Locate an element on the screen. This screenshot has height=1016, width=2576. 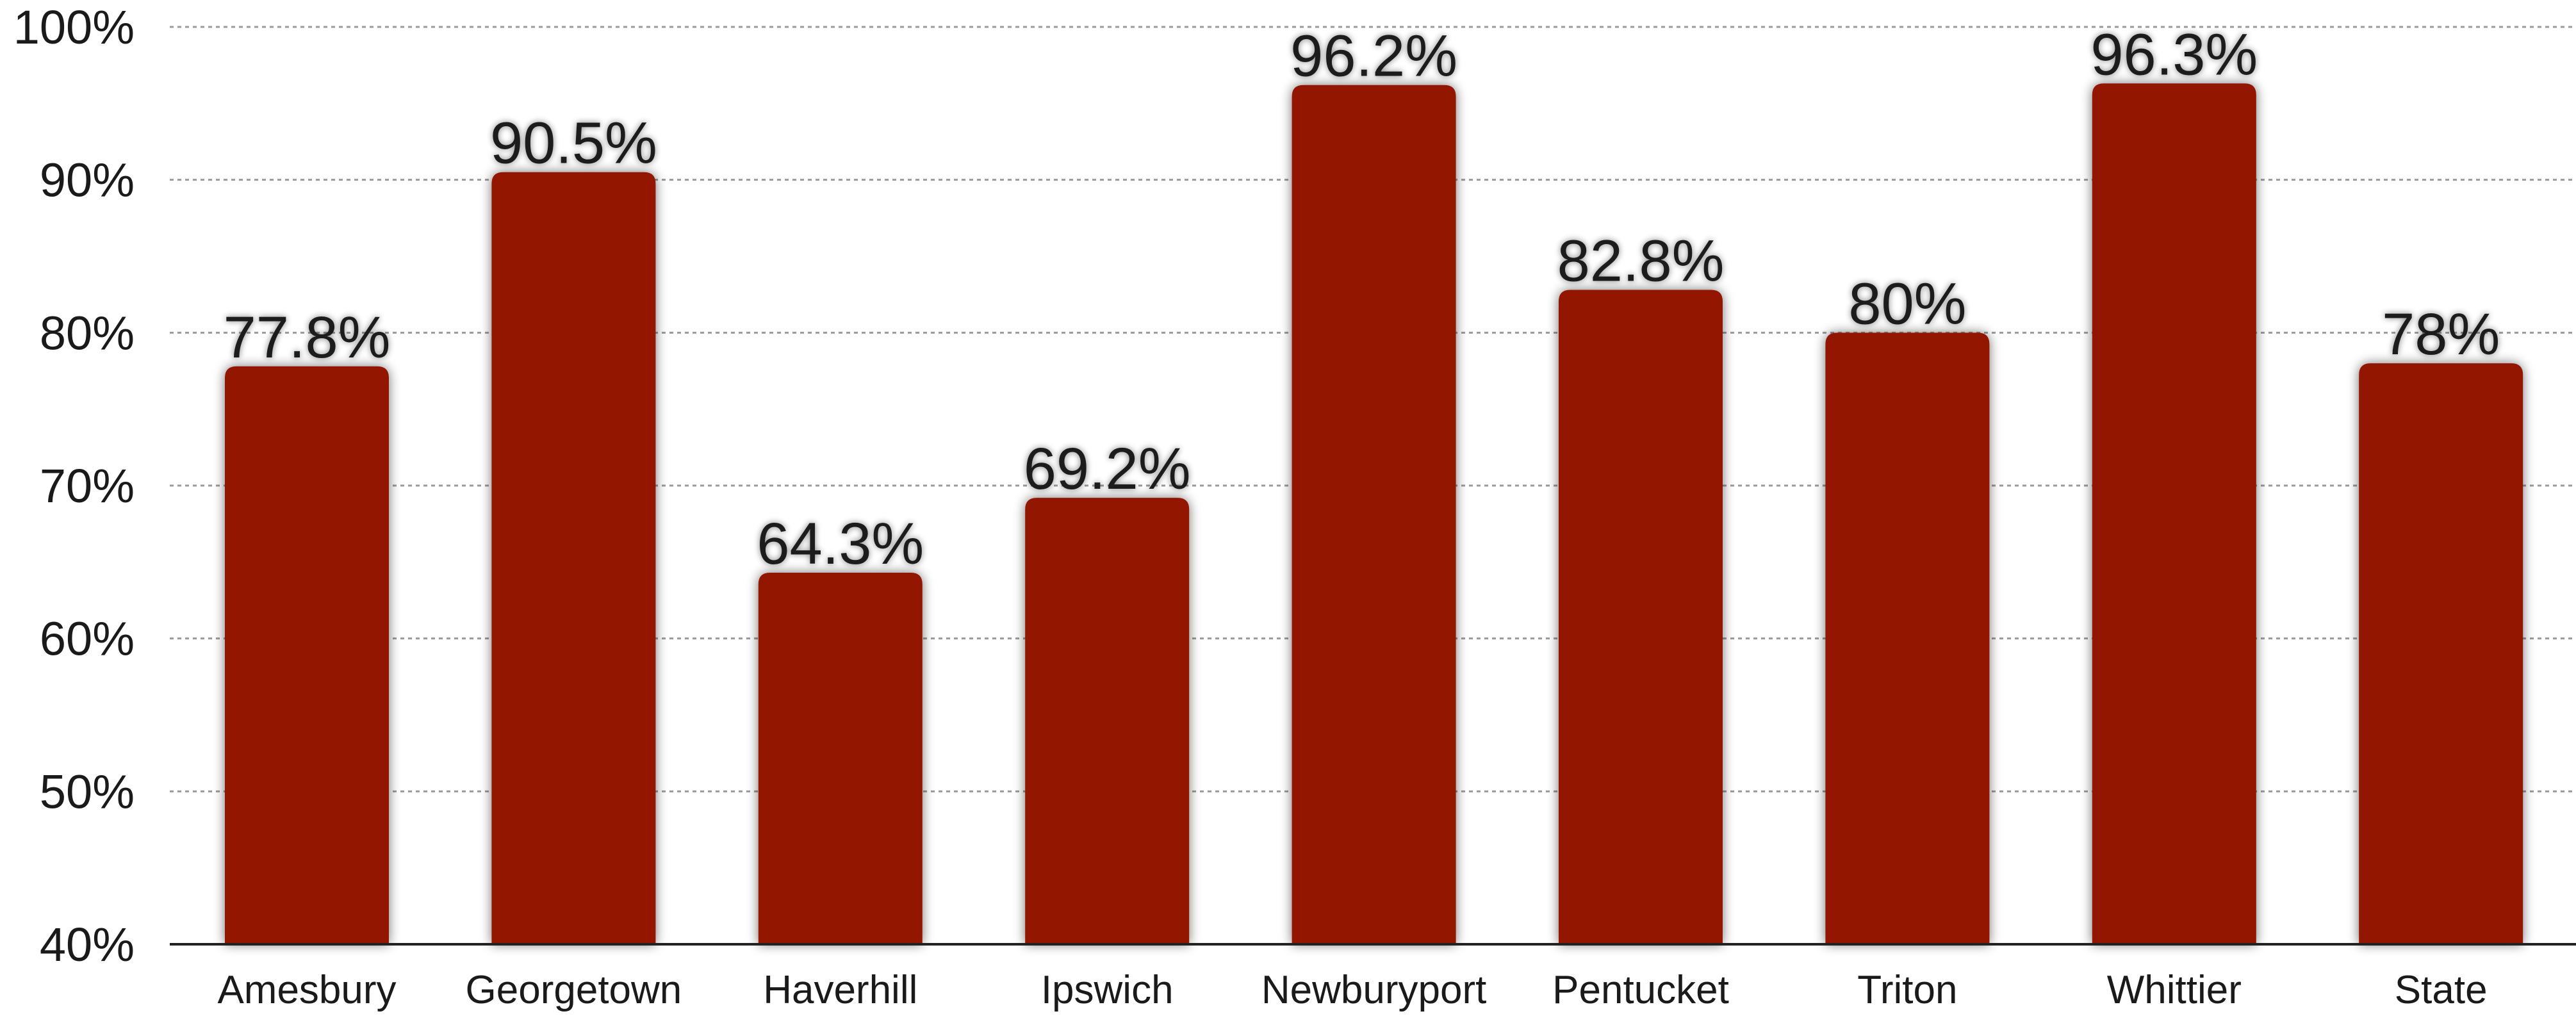
y-tick-label: 60% is located at coordinates (88, 639).